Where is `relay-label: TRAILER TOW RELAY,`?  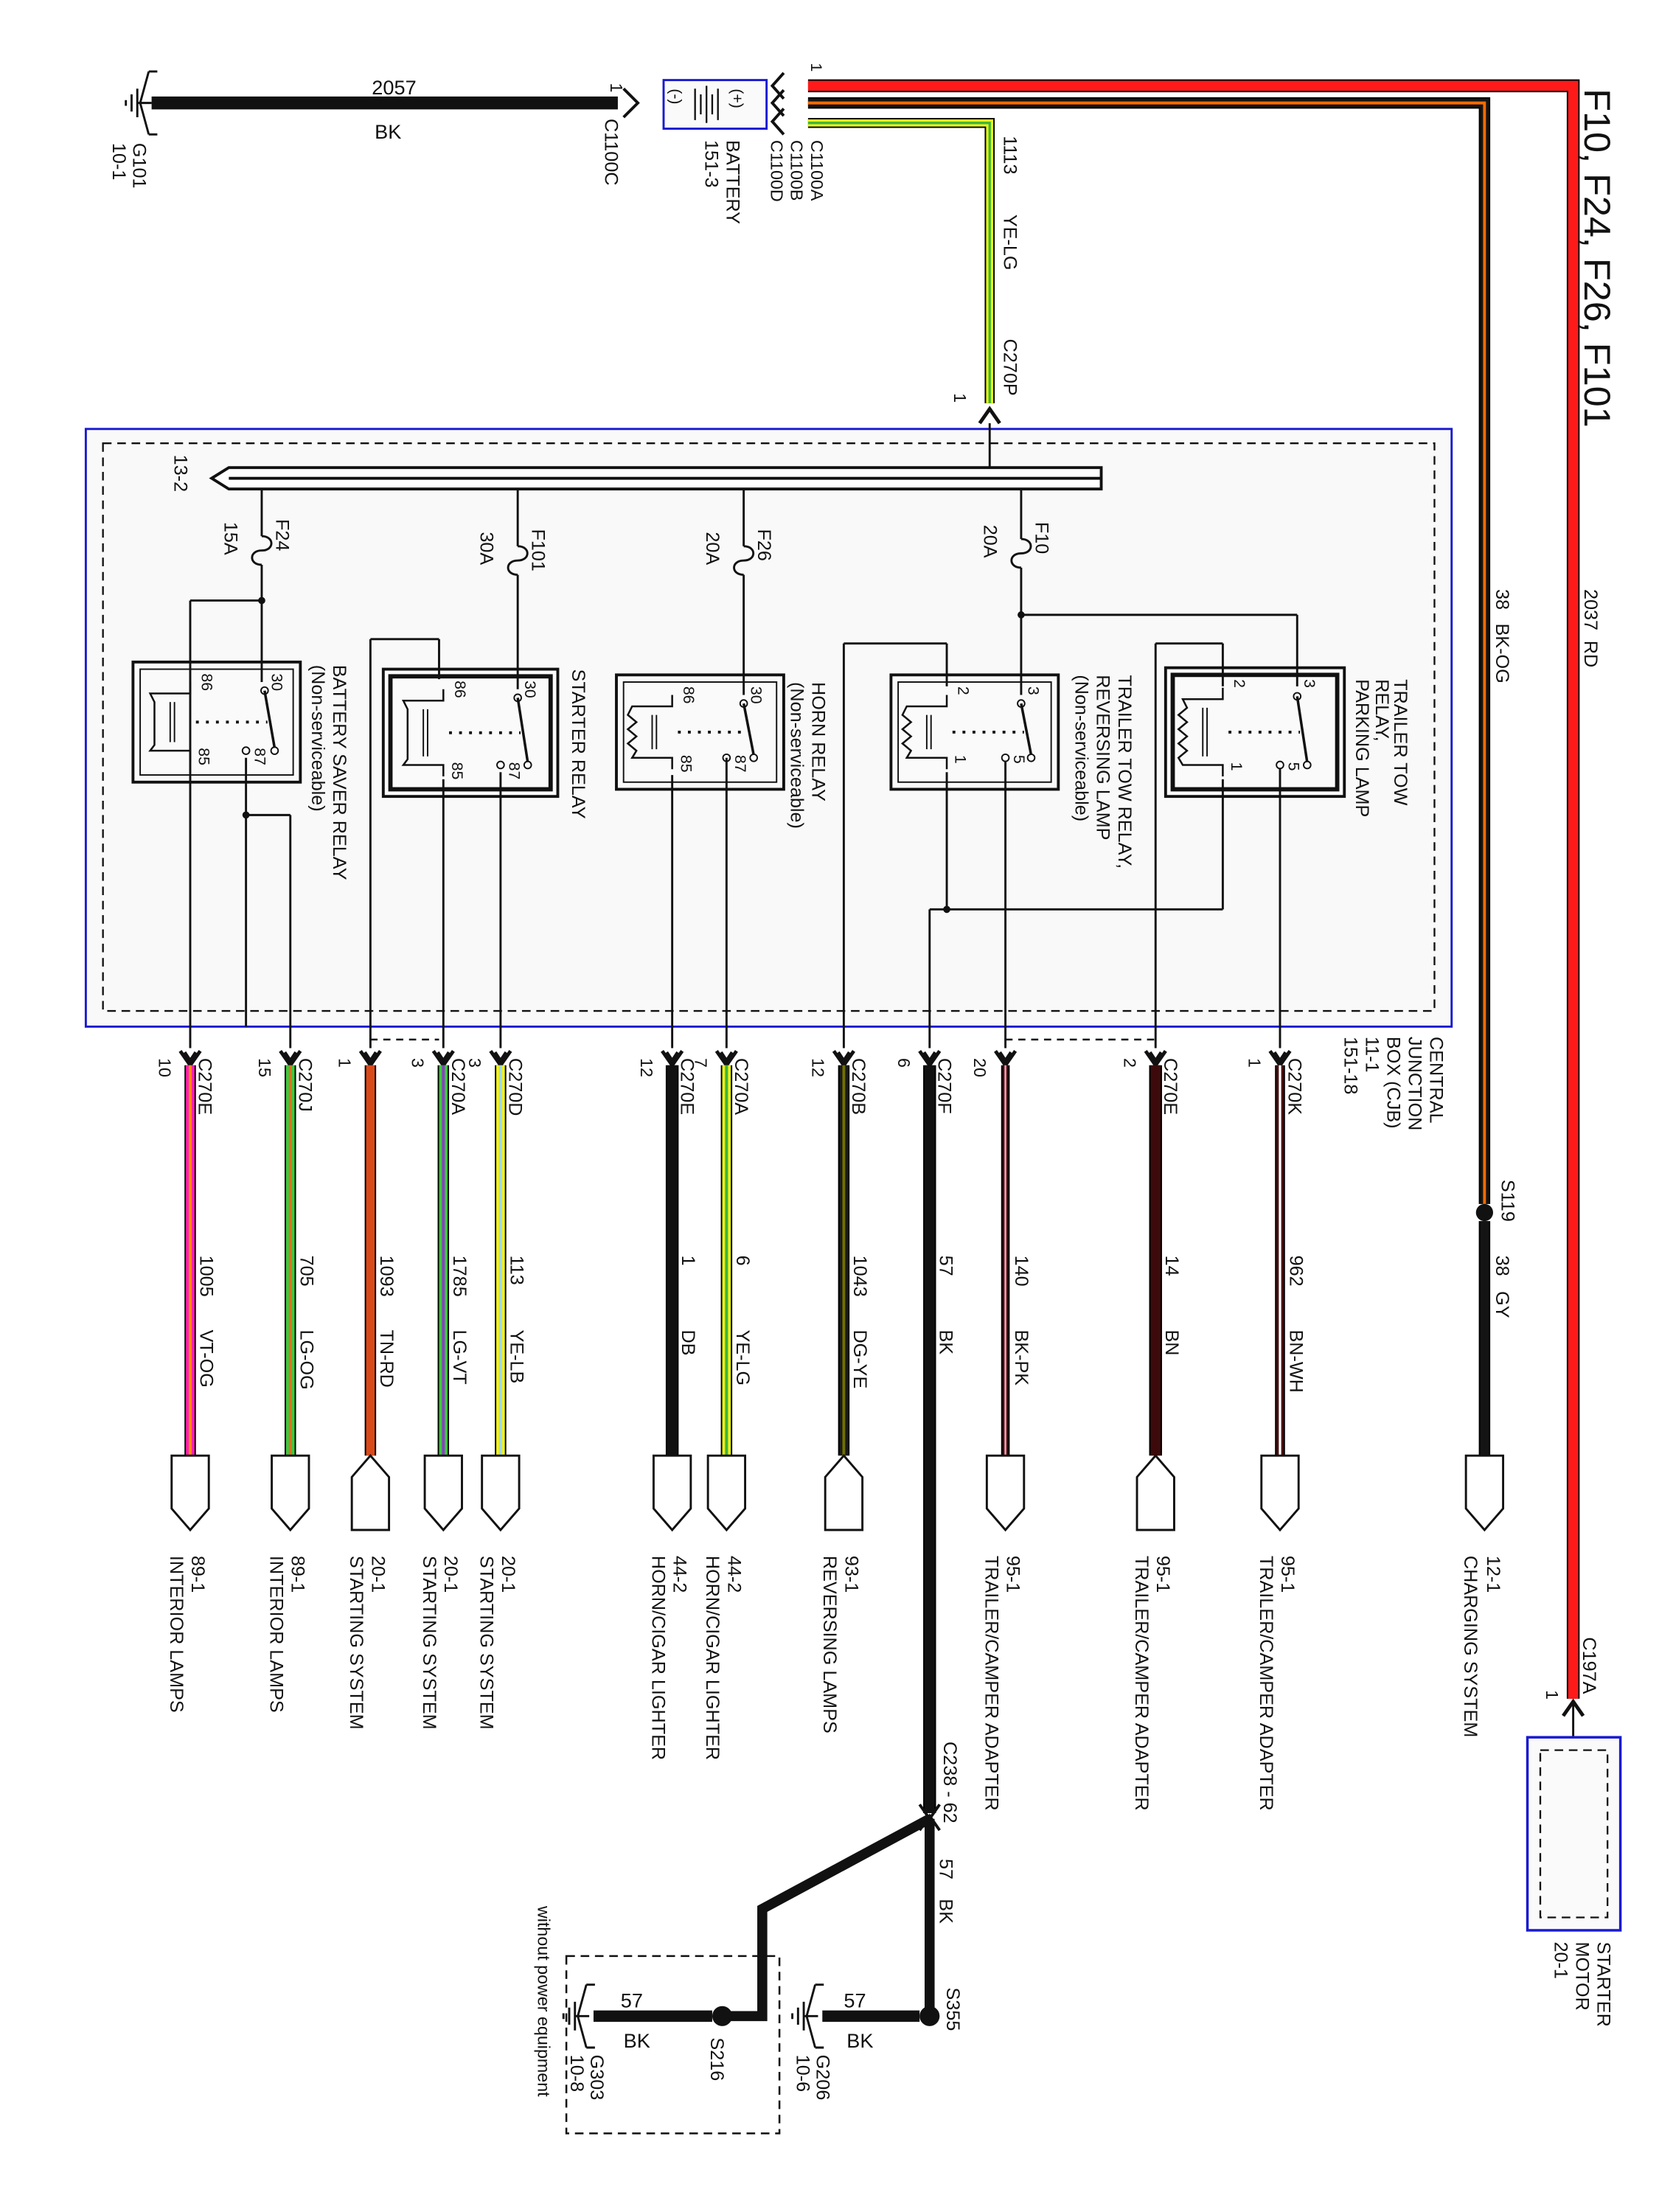 relay-label: TRAILER TOW RELAY, is located at coordinates (1124, 772).